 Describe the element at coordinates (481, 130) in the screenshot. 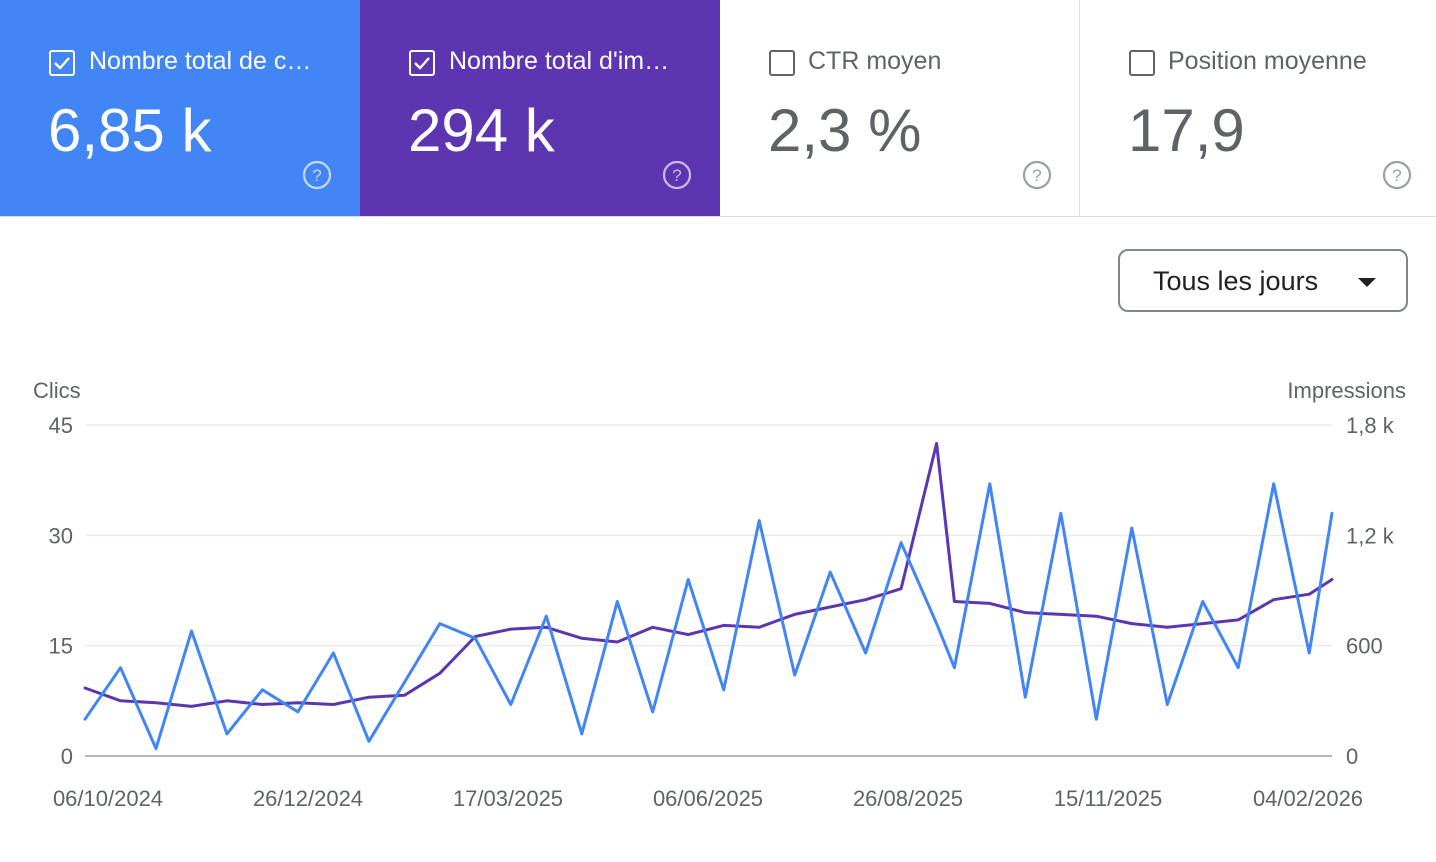

I see `impressions-value: 294 k` at that location.